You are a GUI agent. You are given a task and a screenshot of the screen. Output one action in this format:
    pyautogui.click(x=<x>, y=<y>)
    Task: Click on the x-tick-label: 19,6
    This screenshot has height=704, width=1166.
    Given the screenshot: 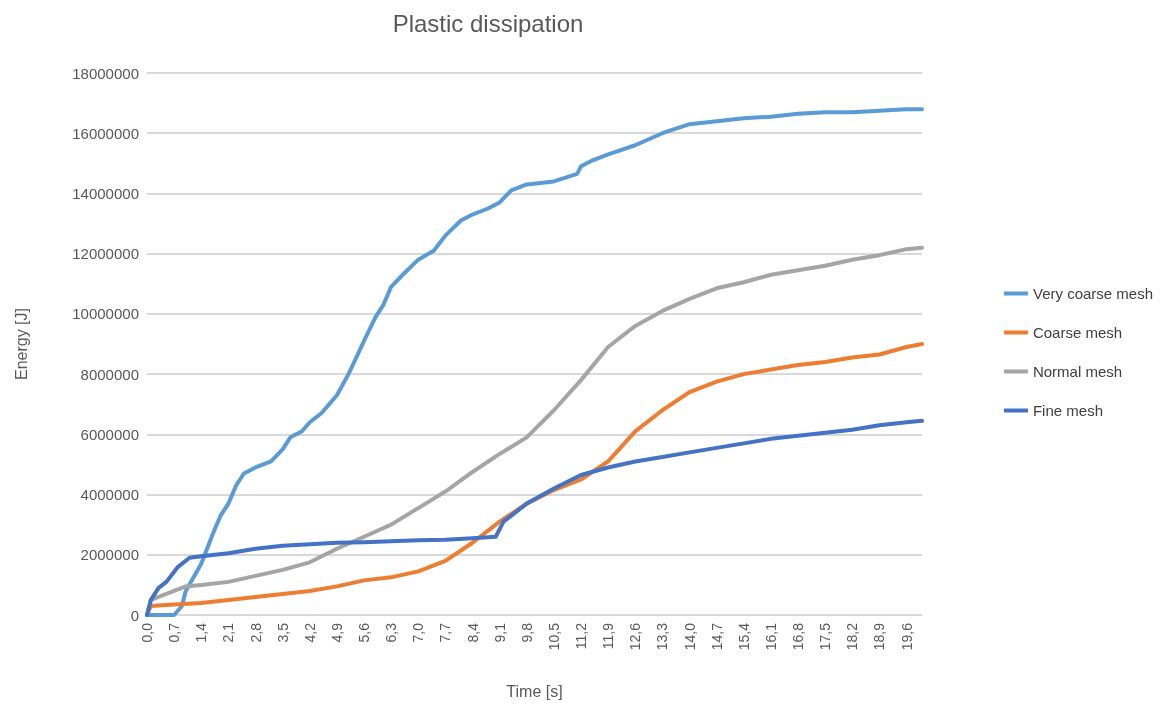 What is the action you would take?
    pyautogui.click(x=906, y=636)
    